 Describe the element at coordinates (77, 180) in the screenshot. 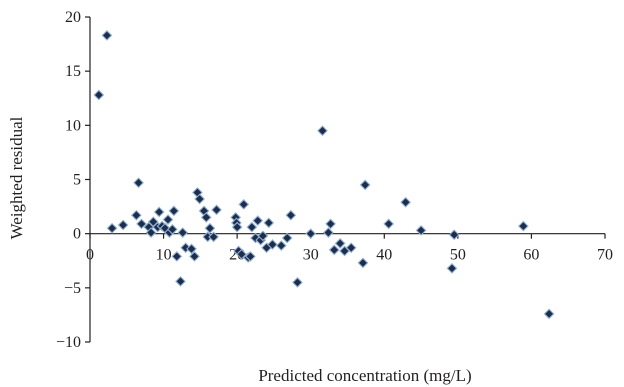

I see `y-tick-label: 5` at that location.